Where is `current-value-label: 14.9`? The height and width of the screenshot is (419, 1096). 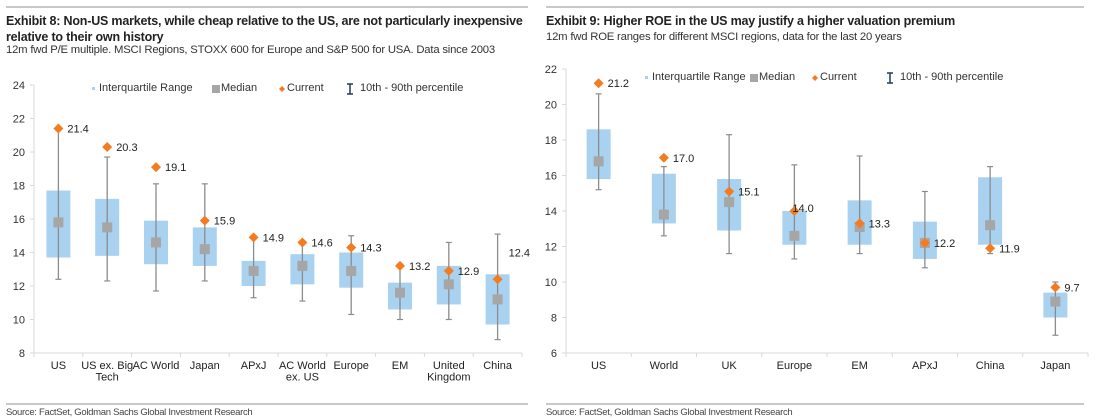
current-value-label: 14.9 is located at coordinates (273, 238).